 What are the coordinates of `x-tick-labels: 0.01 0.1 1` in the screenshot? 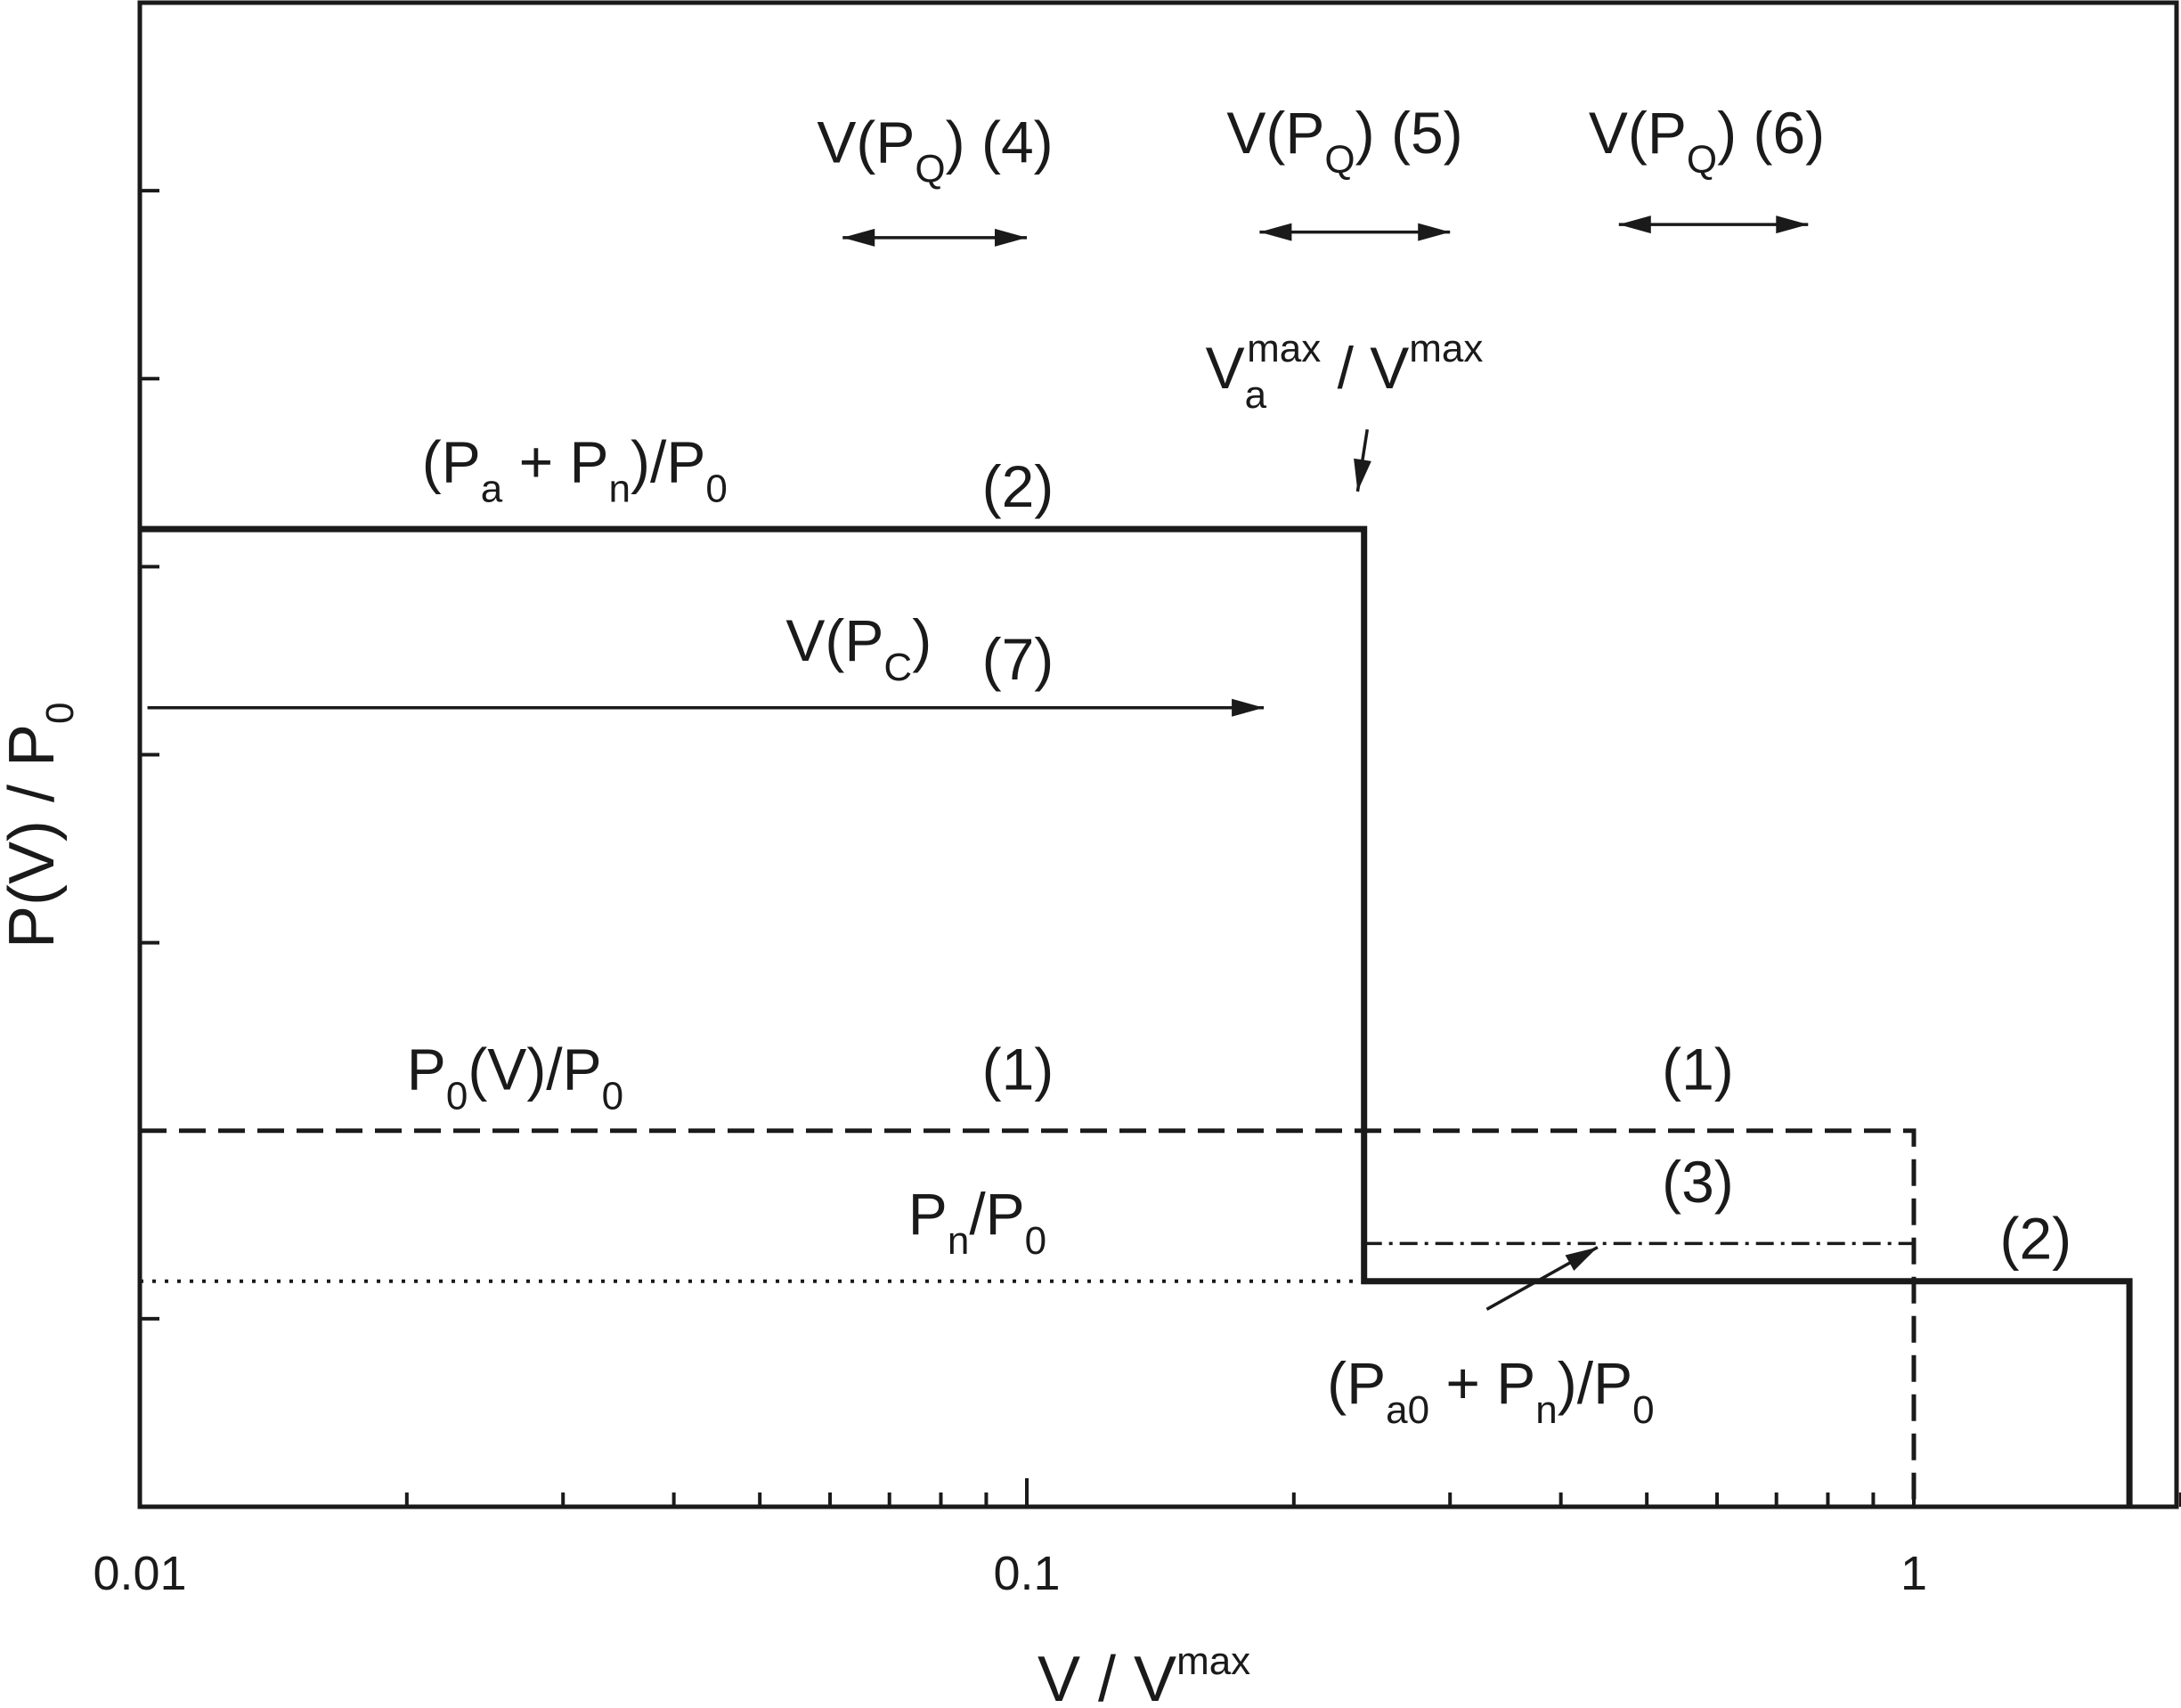 It's located at (1010, 1573).